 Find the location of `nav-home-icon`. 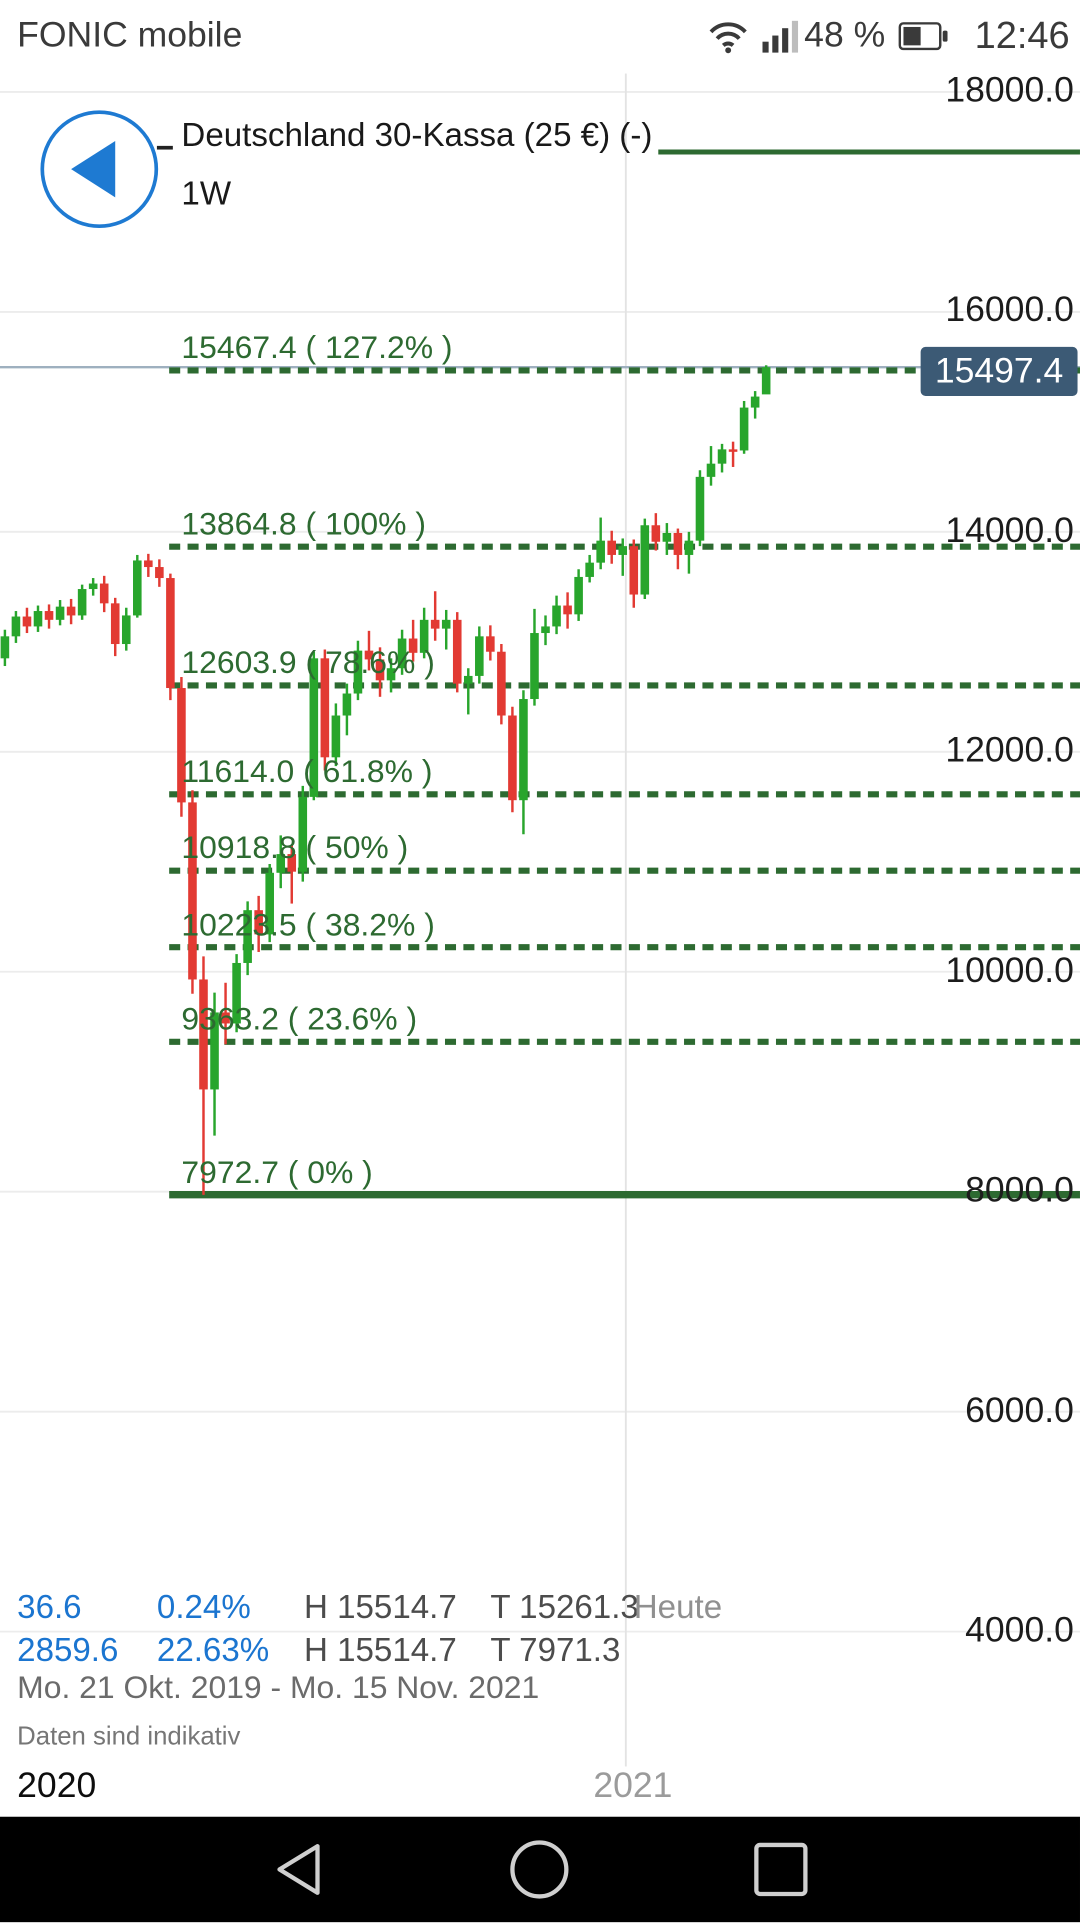

nav-home-icon is located at coordinates (539, 1869).